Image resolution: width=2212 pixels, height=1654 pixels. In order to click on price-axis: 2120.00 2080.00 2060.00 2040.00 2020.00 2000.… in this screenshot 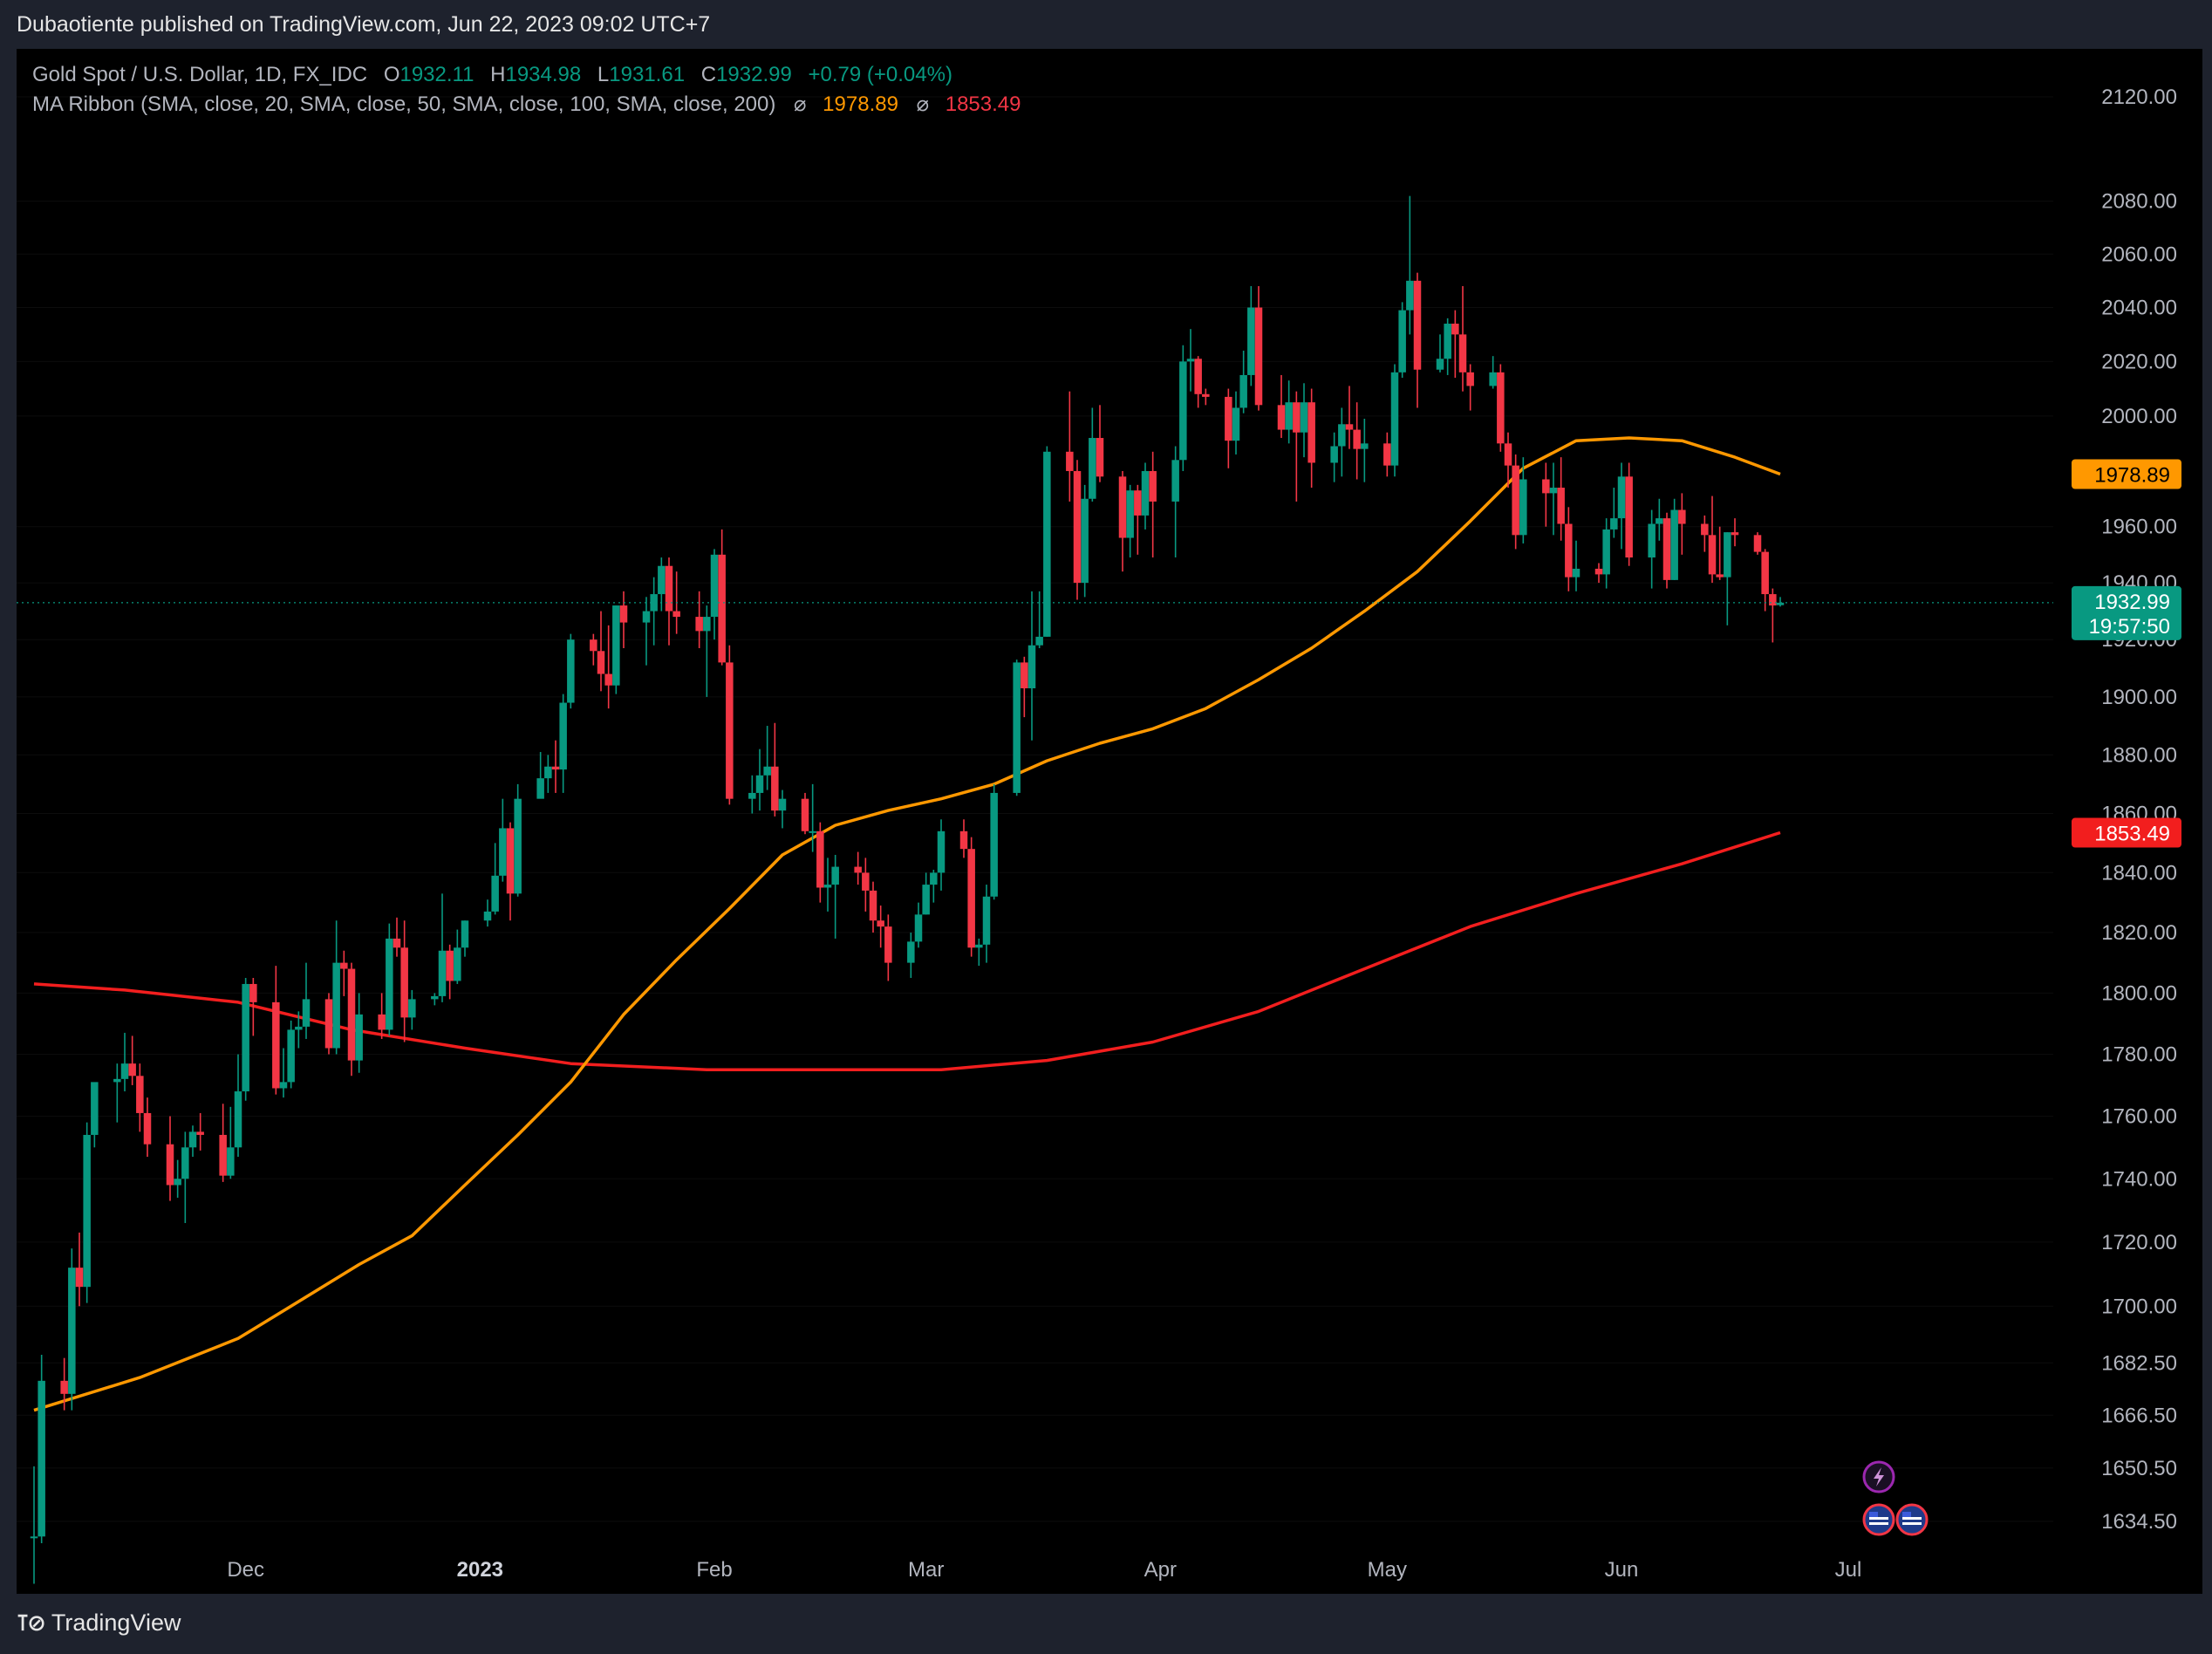, I will do `click(2139, 809)`.